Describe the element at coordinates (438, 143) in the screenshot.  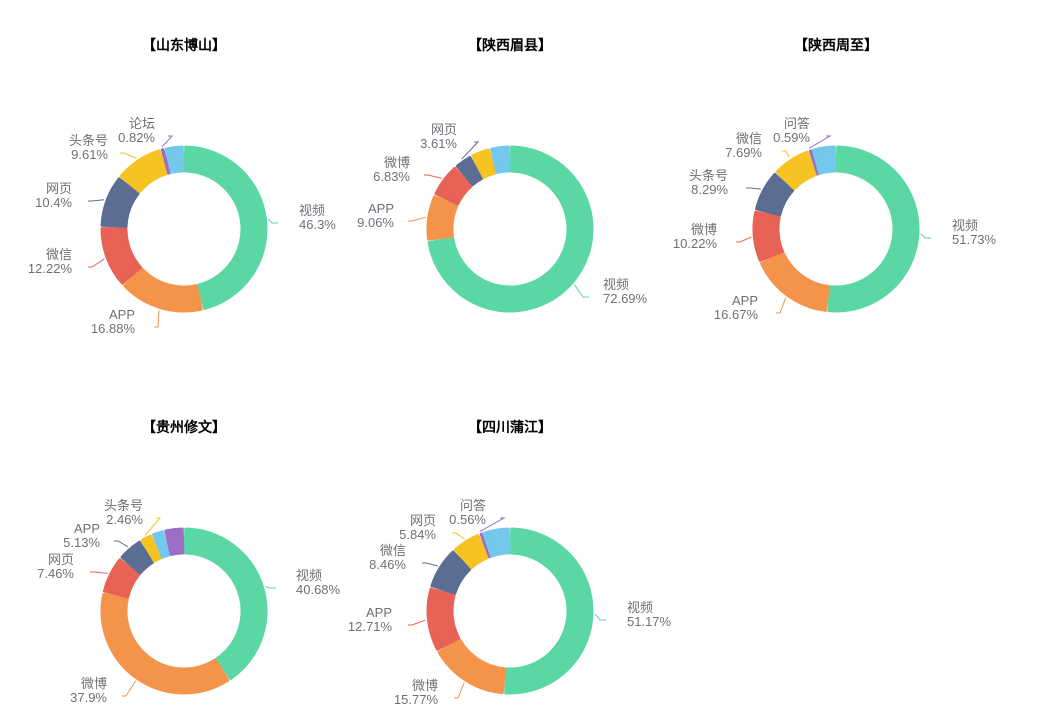
I see `slice-label-value: 3.61%` at that location.